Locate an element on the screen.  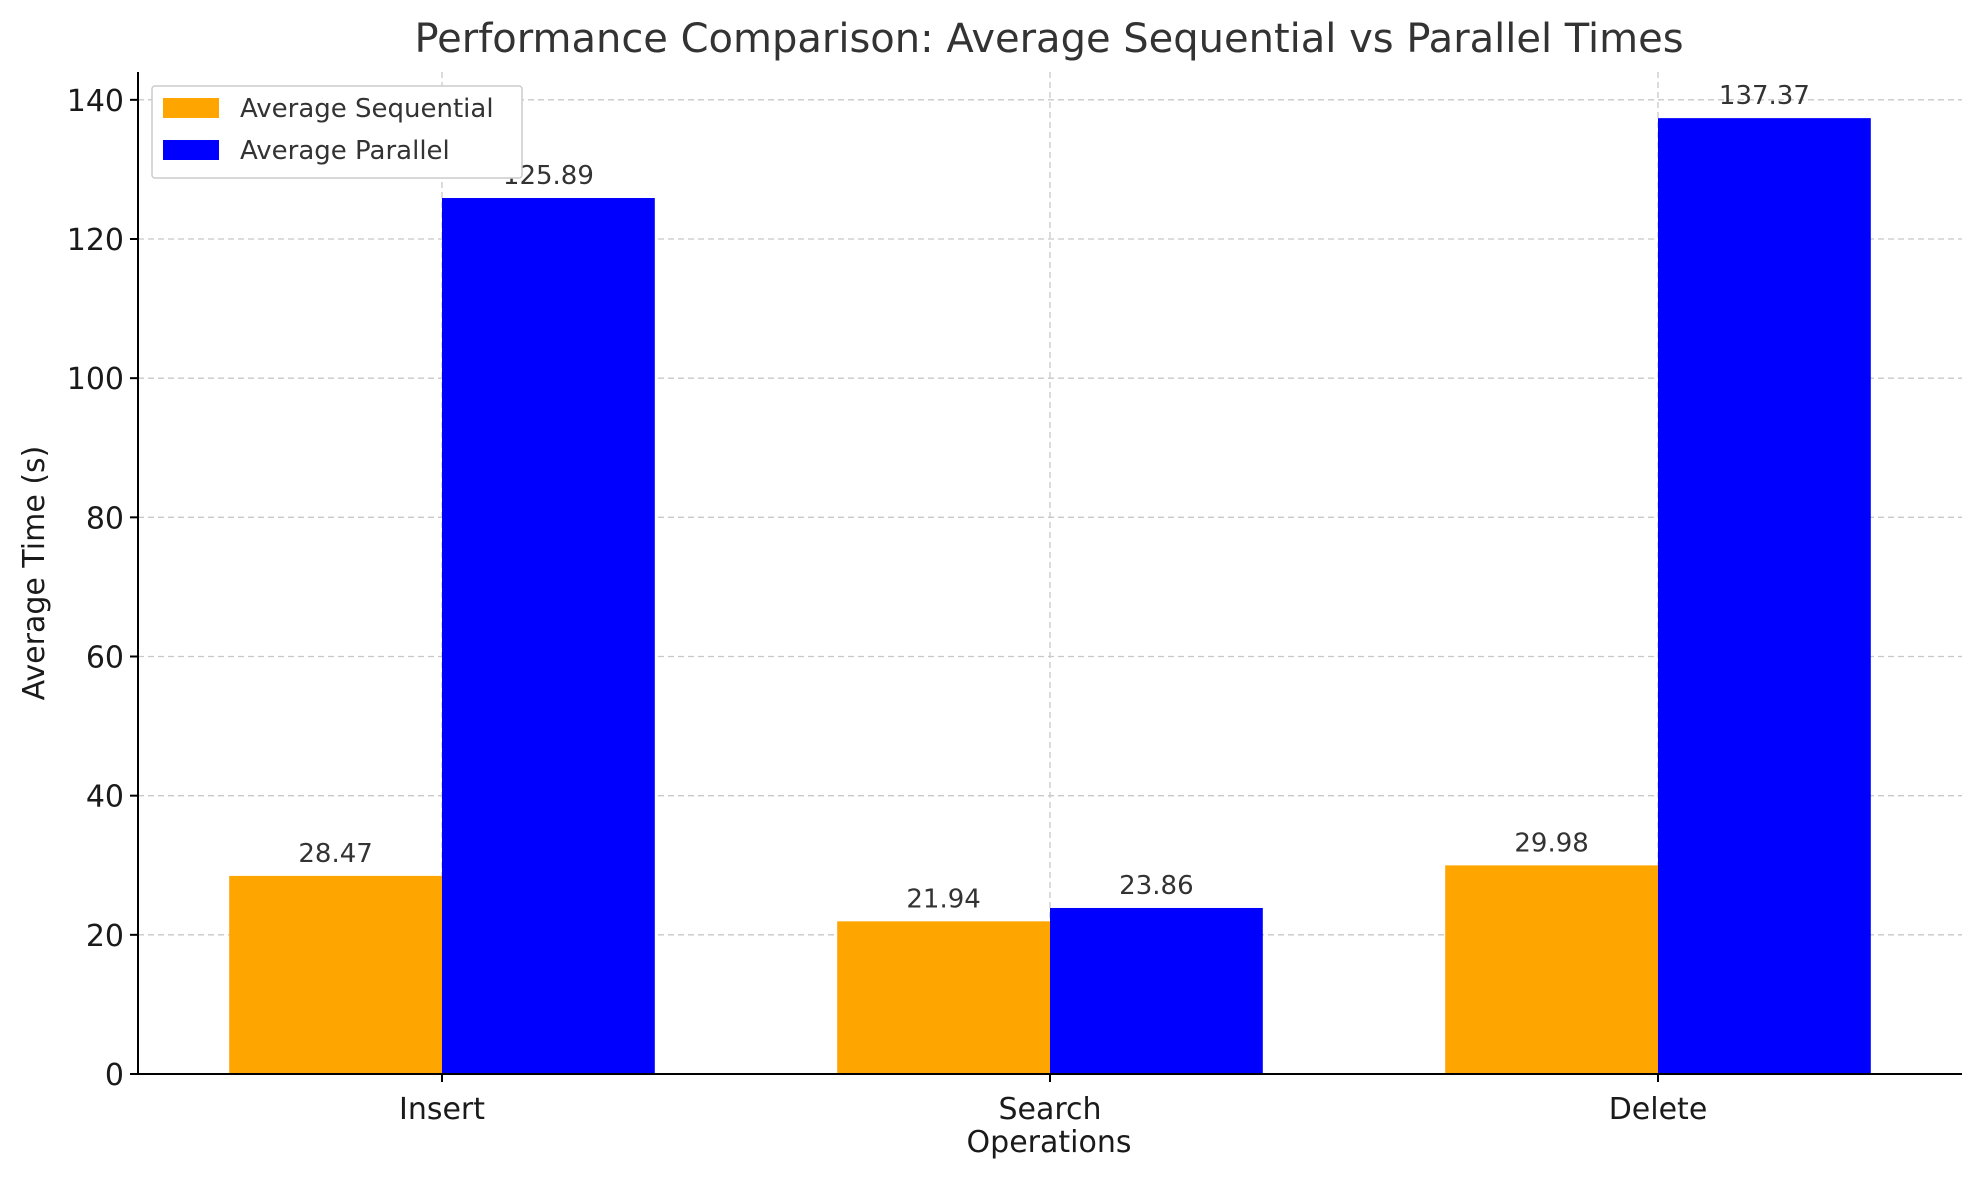
y-axis-label: Average Time (s) is located at coordinates (34, 573).